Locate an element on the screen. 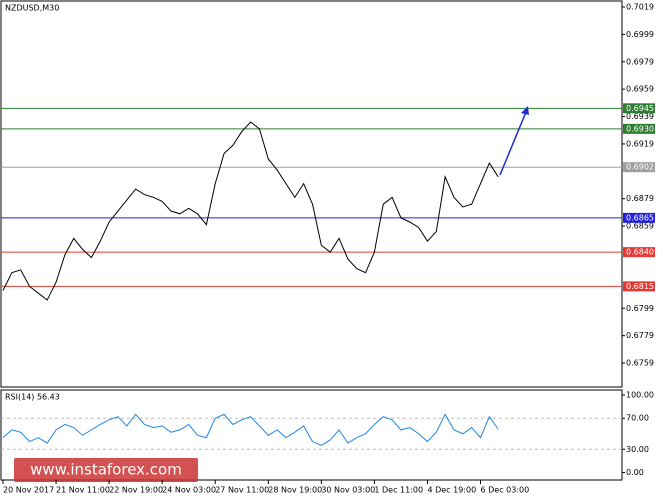  x-tick-label: 21 Nov 11:00 is located at coordinates (83, 490).